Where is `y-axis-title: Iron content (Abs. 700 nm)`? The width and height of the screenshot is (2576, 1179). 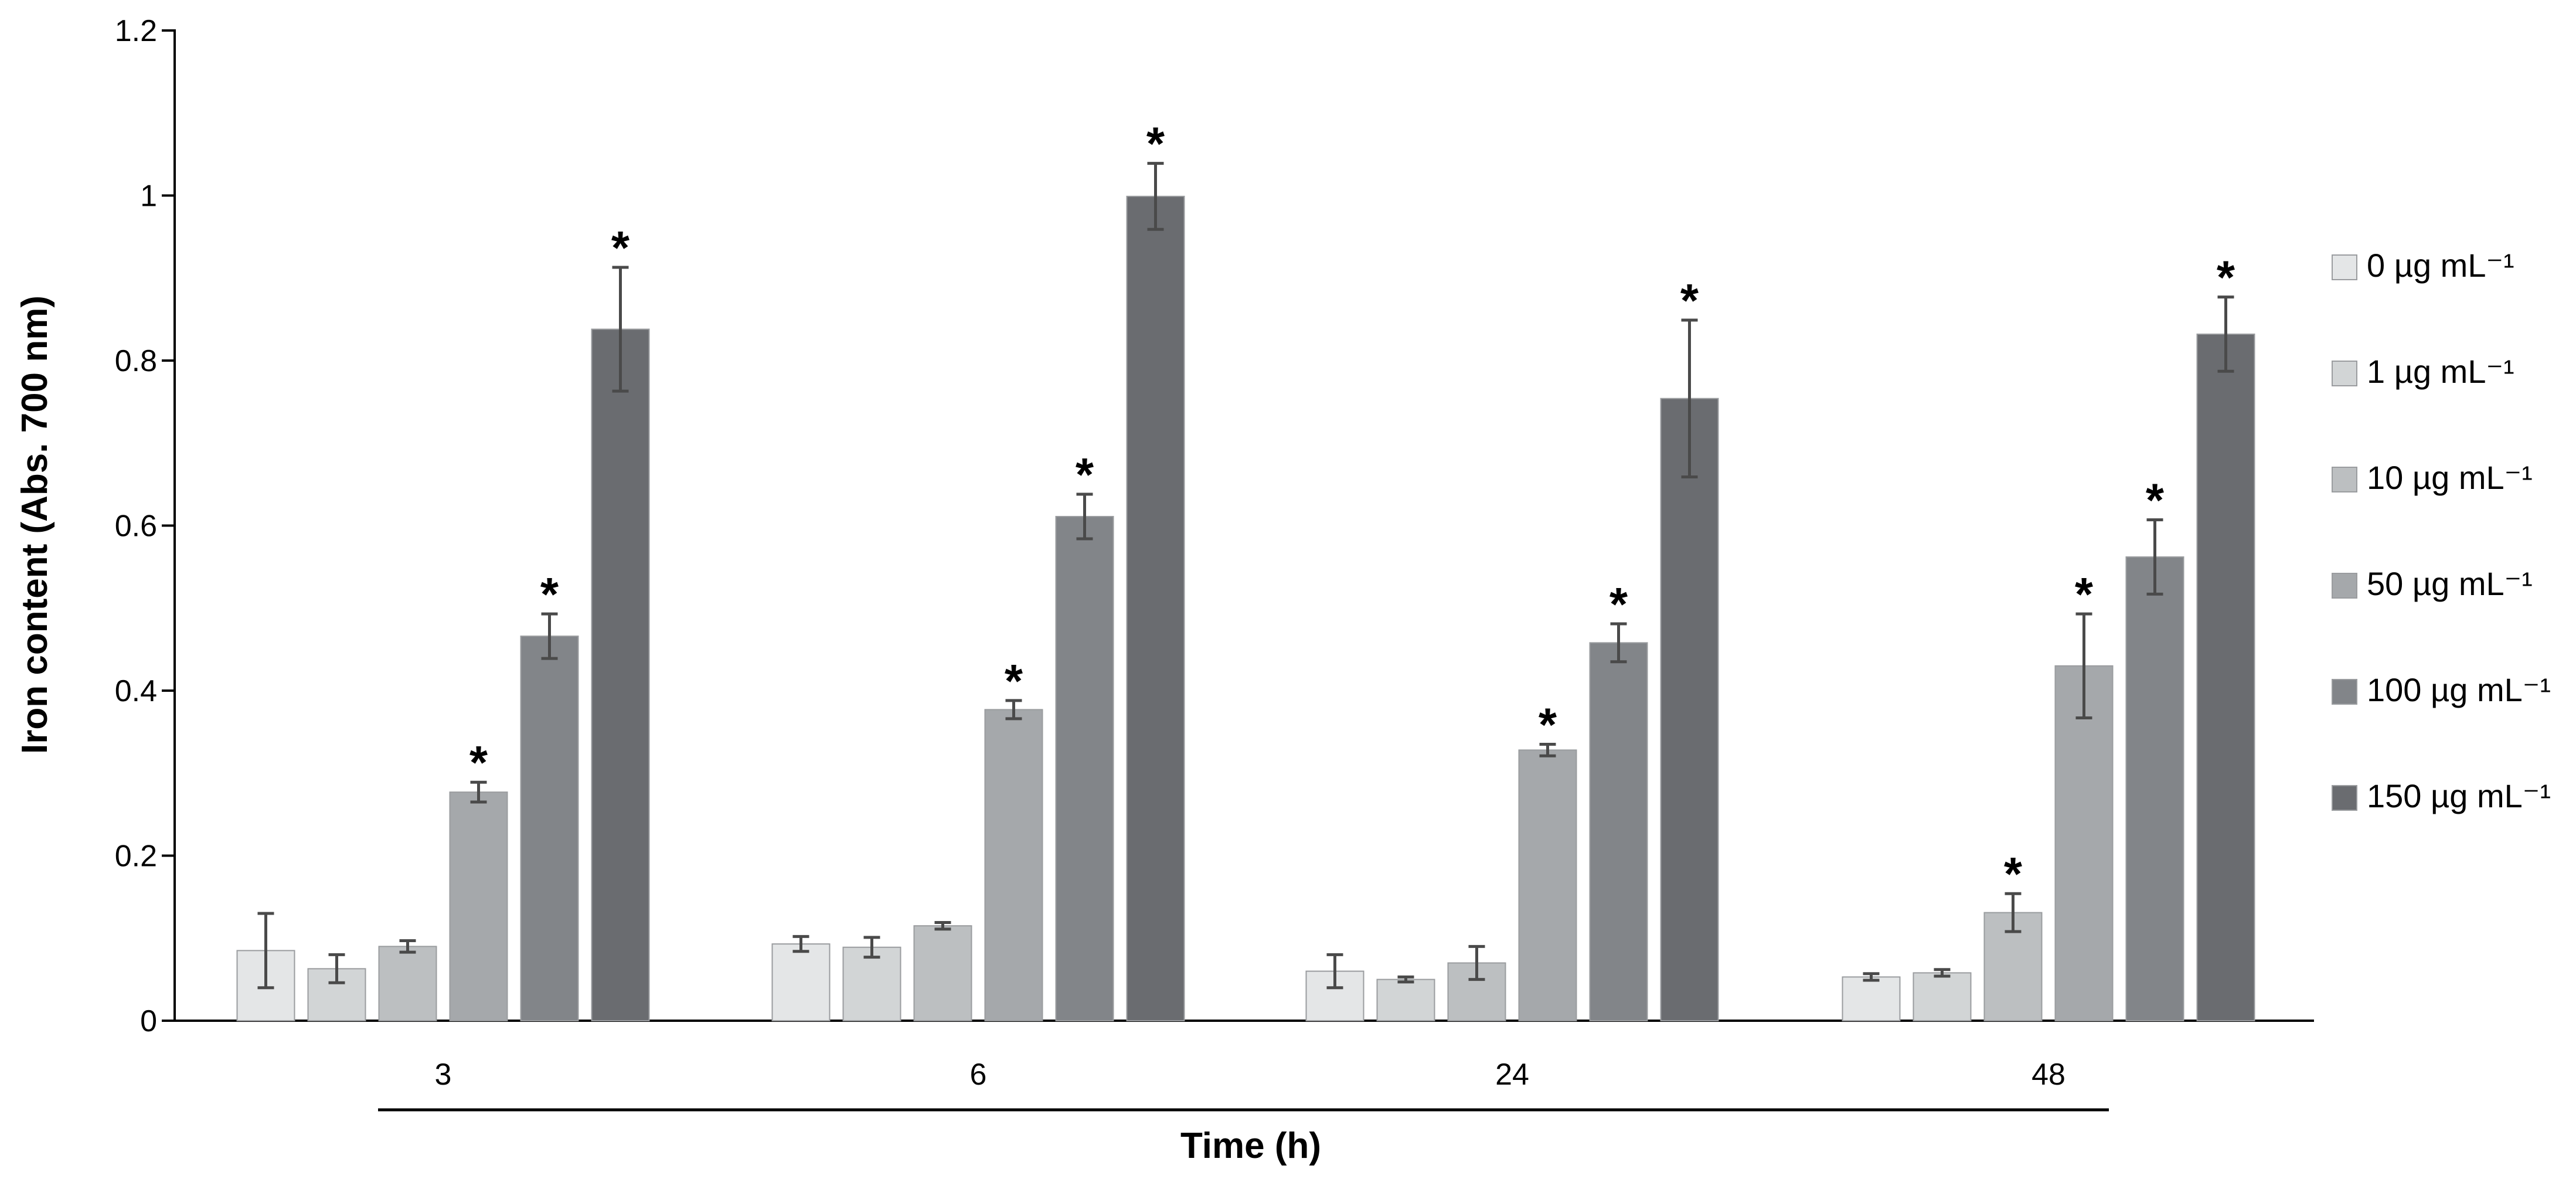
y-axis-title: Iron content (Abs. 700 nm) is located at coordinates (35, 524).